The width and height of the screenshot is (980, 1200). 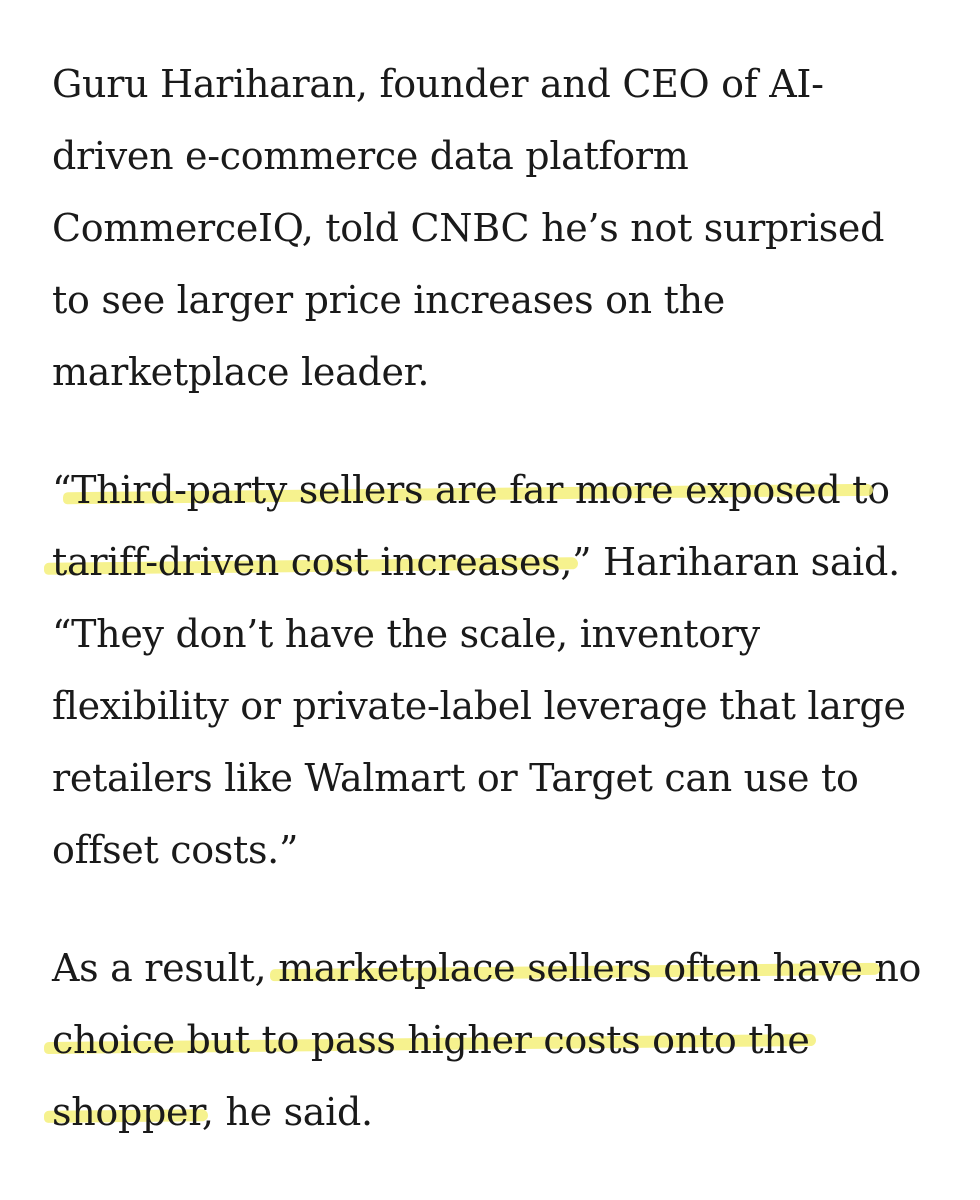 What do you see at coordinates (438, 84) in the screenshot?
I see `text-segment: Guru Hariharan, founder and CEO of AI-` at bounding box center [438, 84].